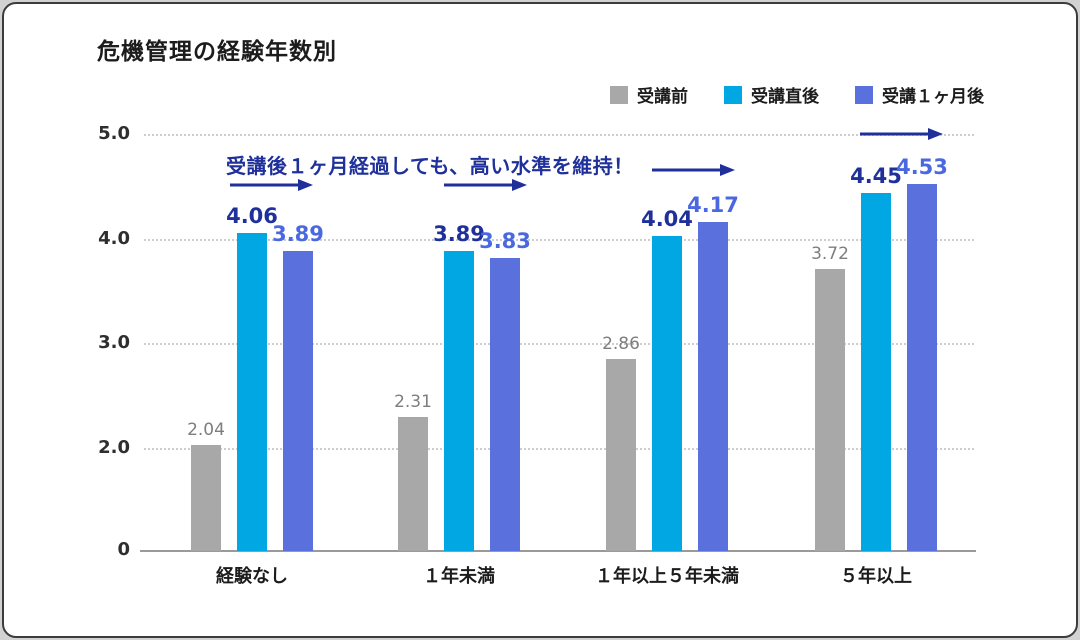 Image resolution: width=1080 pixels, height=640 pixels. I want to click on bar-受講１ヶ月後-経験なし, so click(298, 401).